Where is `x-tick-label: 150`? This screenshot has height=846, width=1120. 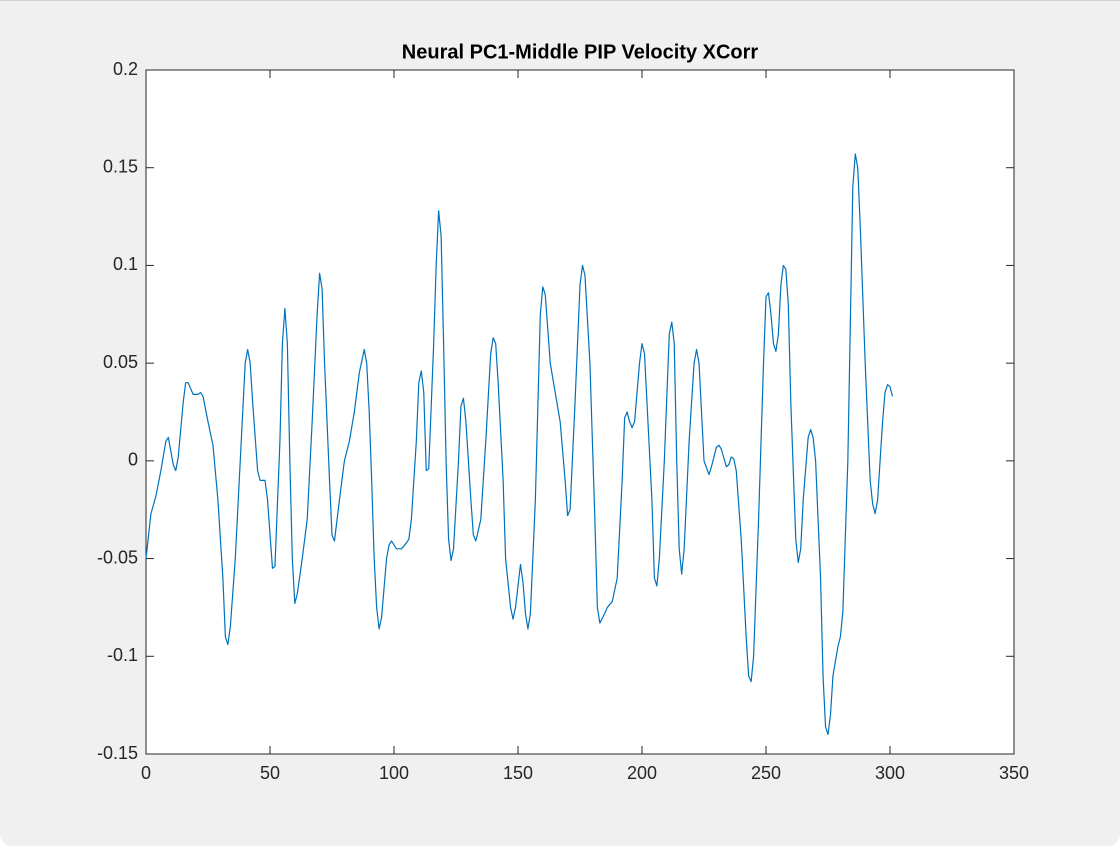 x-tick-label: 150 is located at coordinates (518, 773).